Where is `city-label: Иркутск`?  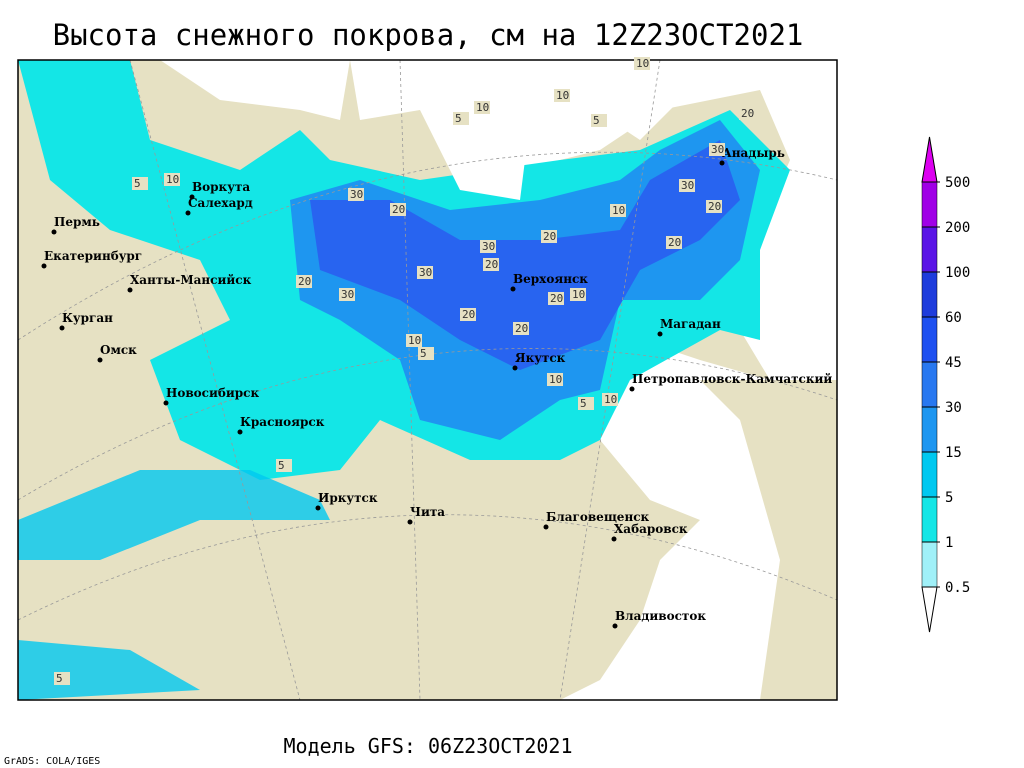
city-label: Иркутск is located at coordinates (348, 498).